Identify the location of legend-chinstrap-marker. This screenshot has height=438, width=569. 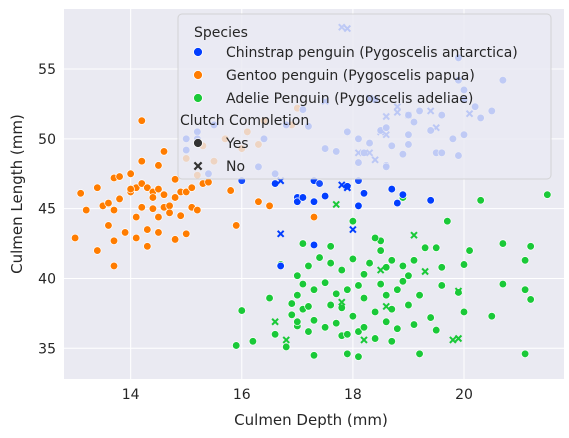
(198, 52).